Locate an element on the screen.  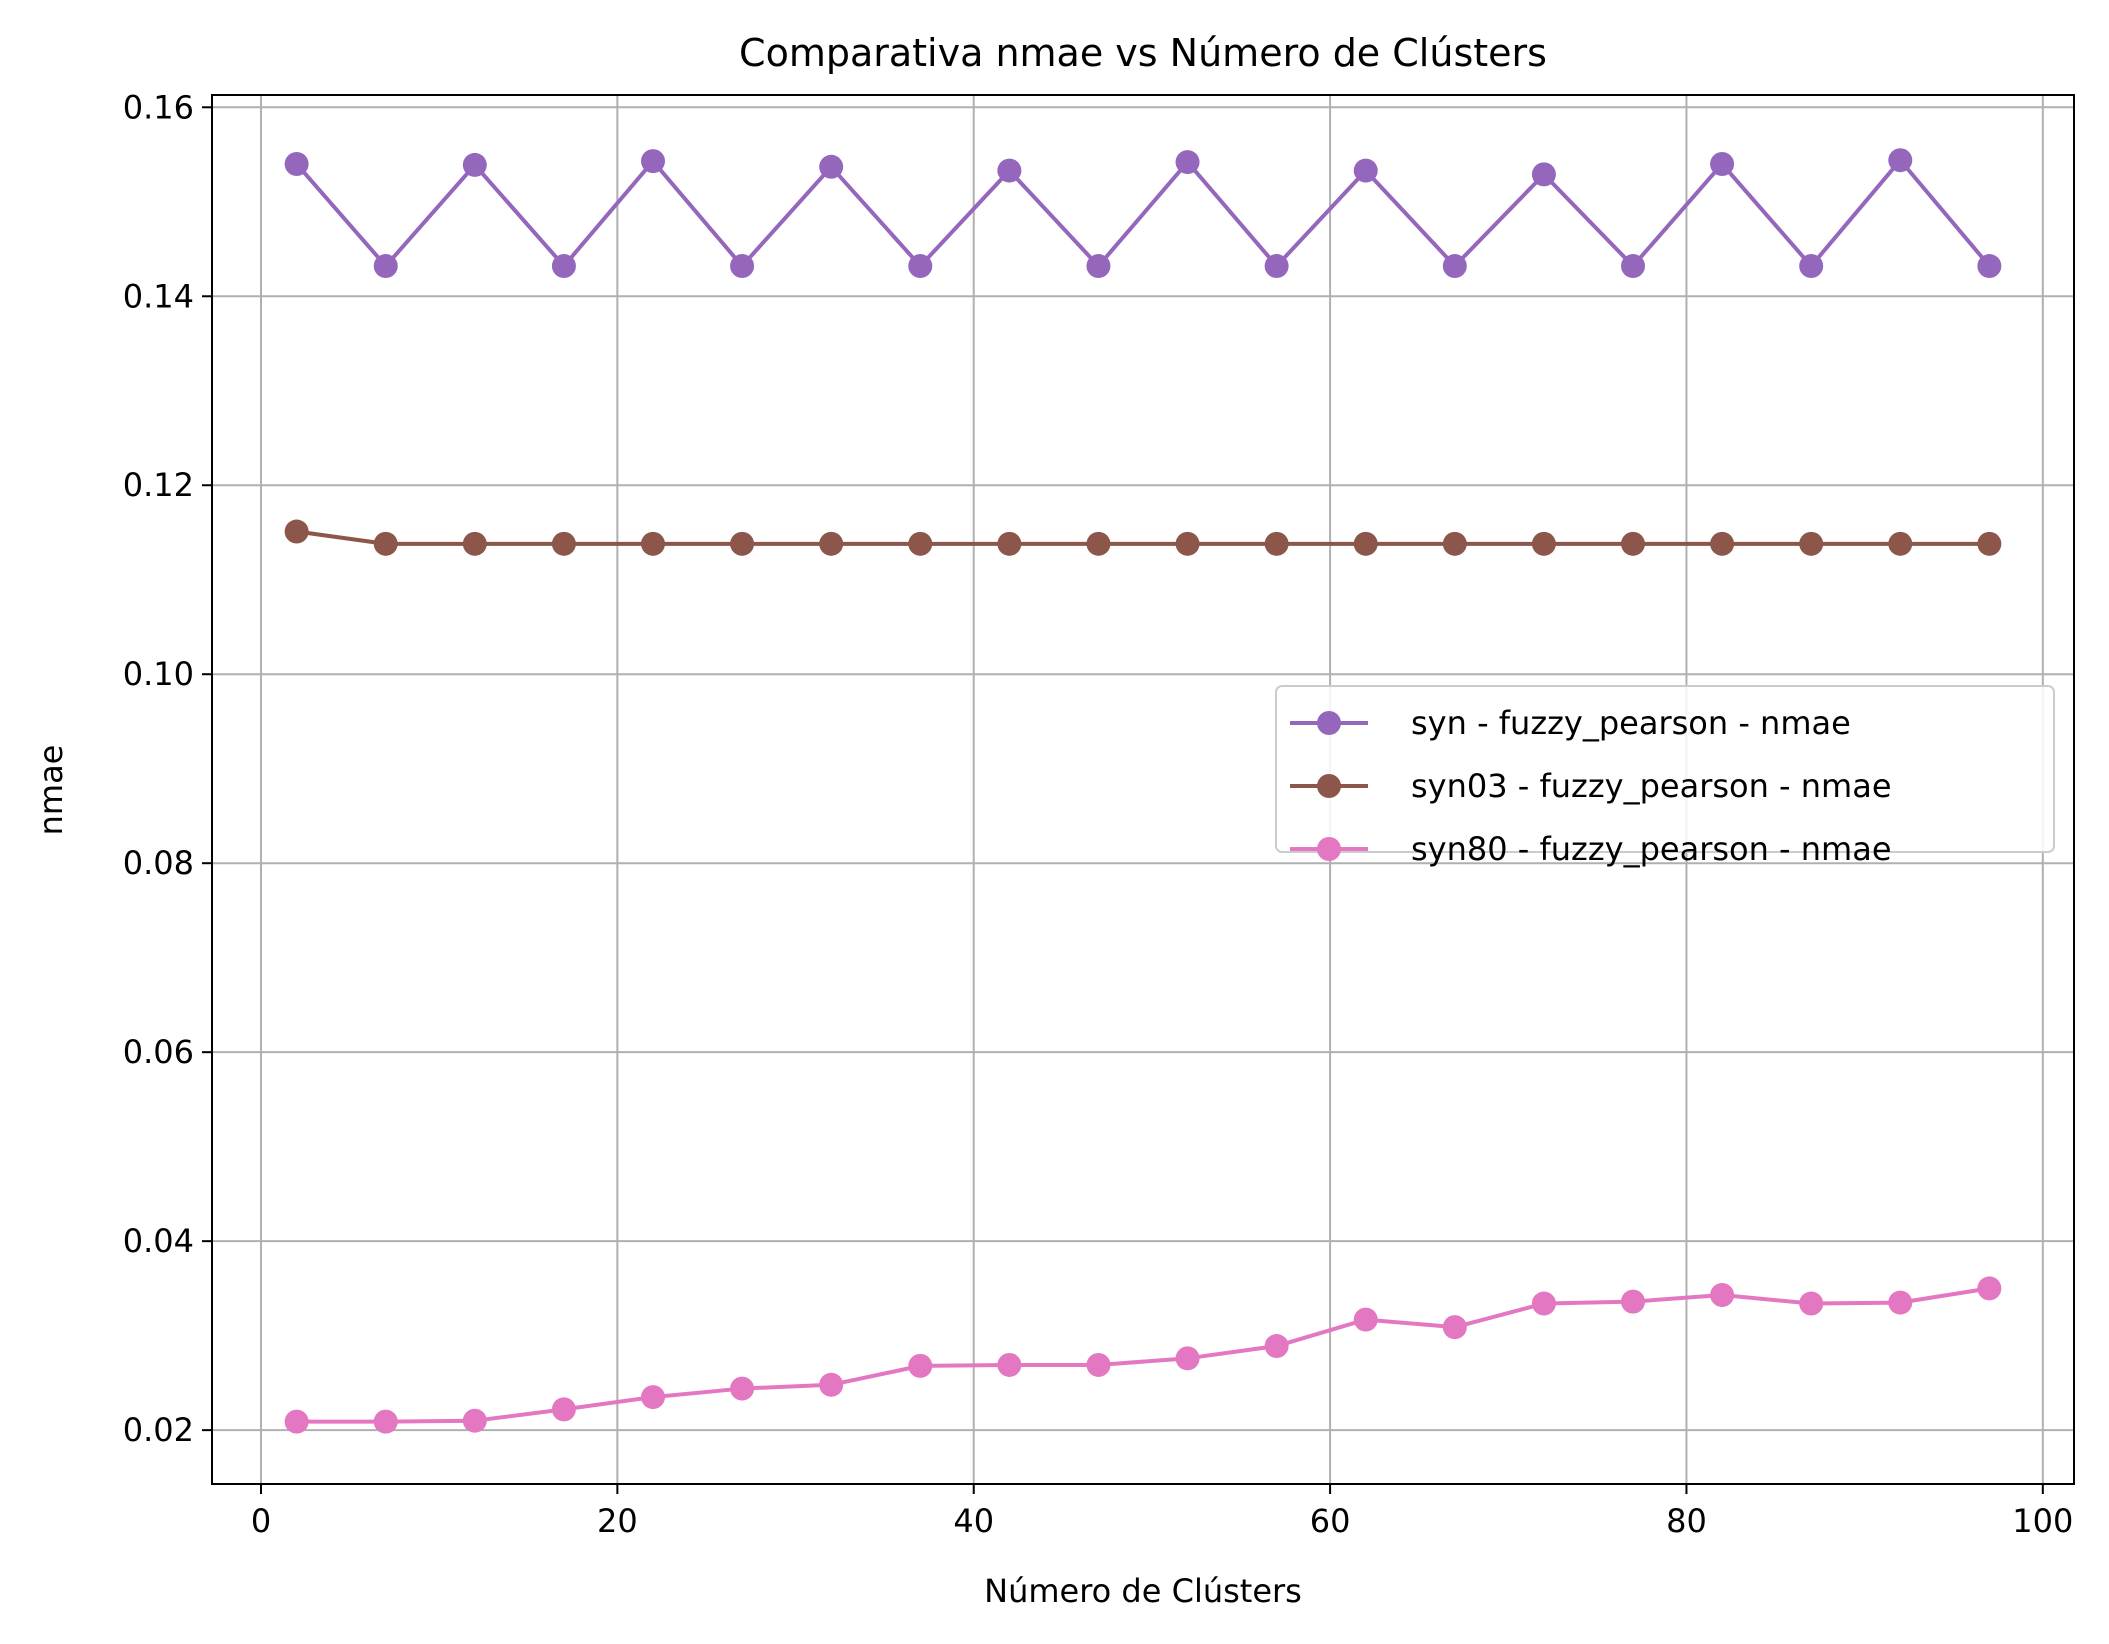
legend-item: syn80 - fuzzy_pearson - nmae is located at coordinates (1591, 849).